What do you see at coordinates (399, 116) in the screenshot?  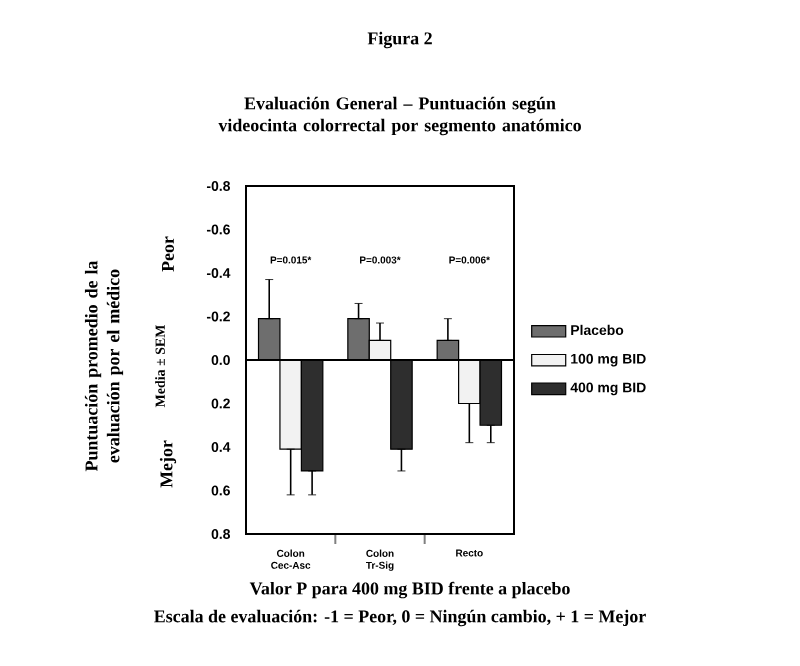 I see `chart-subtitle: Evaluación General – Puntuación según videocinta colorrectal por segmento anatómico` at bounding box center [399, 116].